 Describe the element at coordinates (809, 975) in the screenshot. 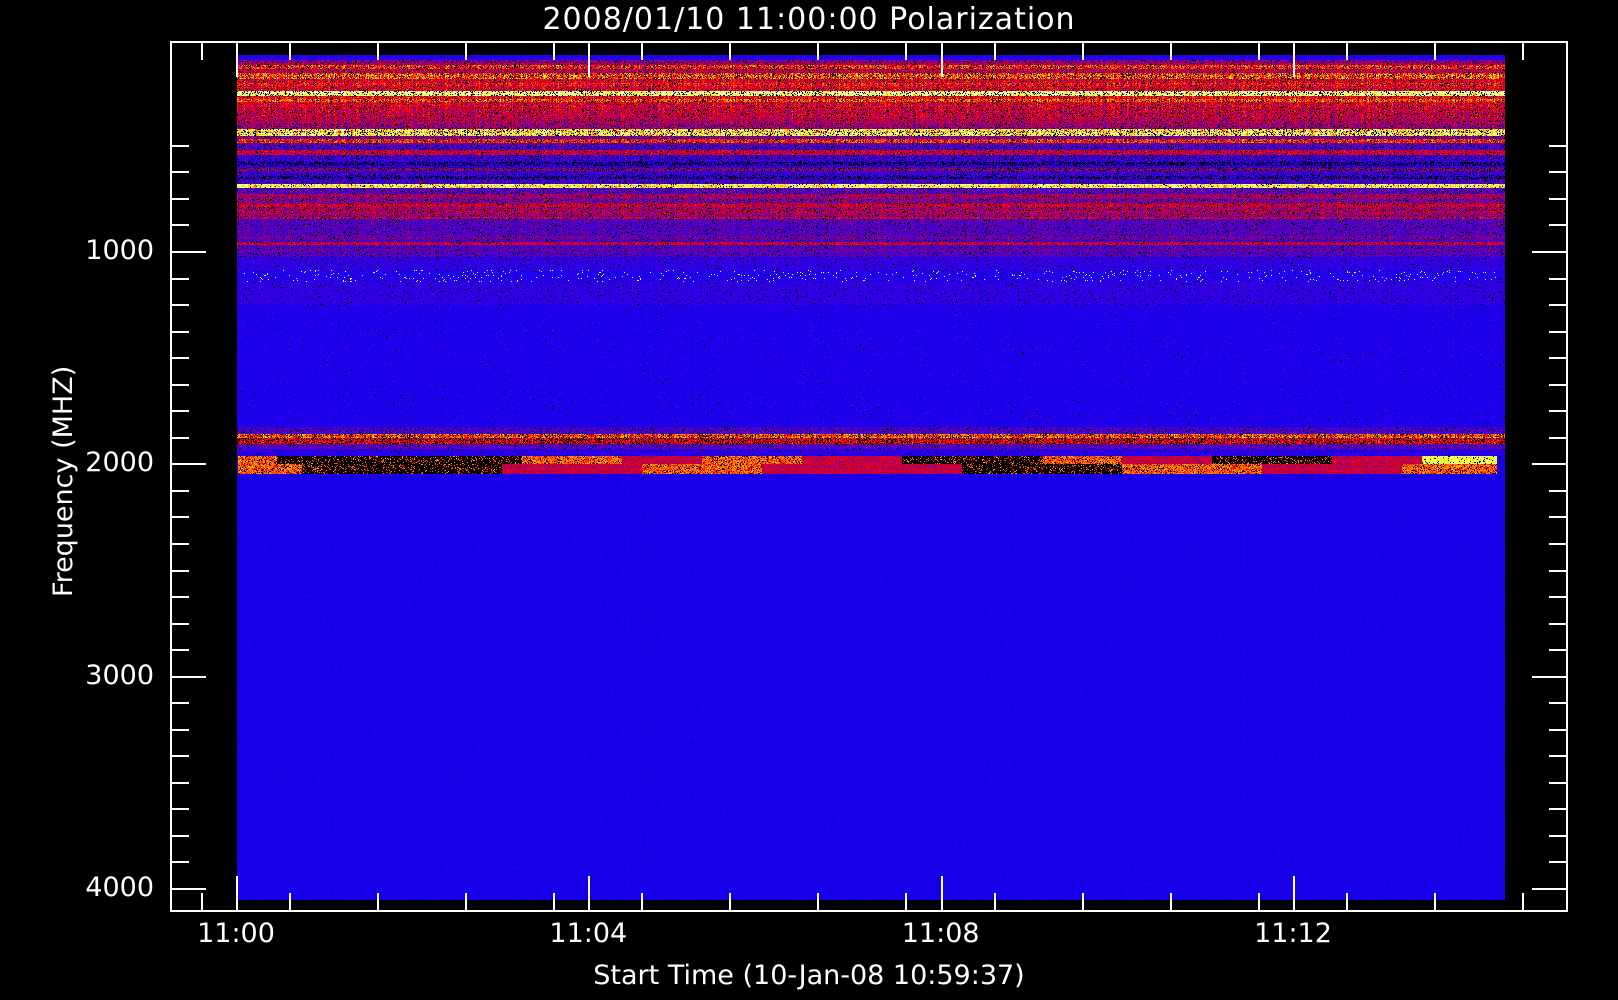

I see `x-axis-title: Start Time (10-Jan-08 10:59:37)` at that location.